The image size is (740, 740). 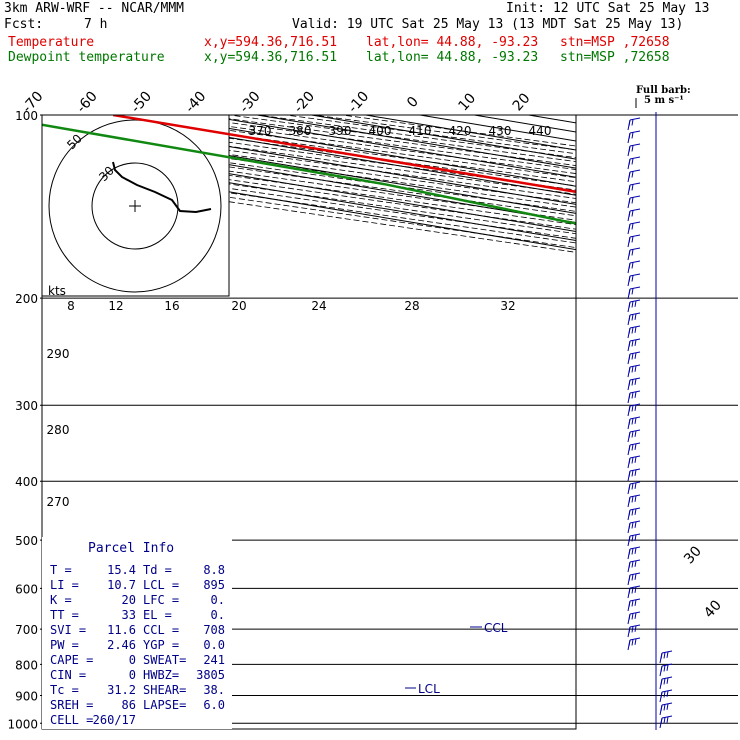 I want to click on parcel-info-key: K =, so click(x=61, y=600).